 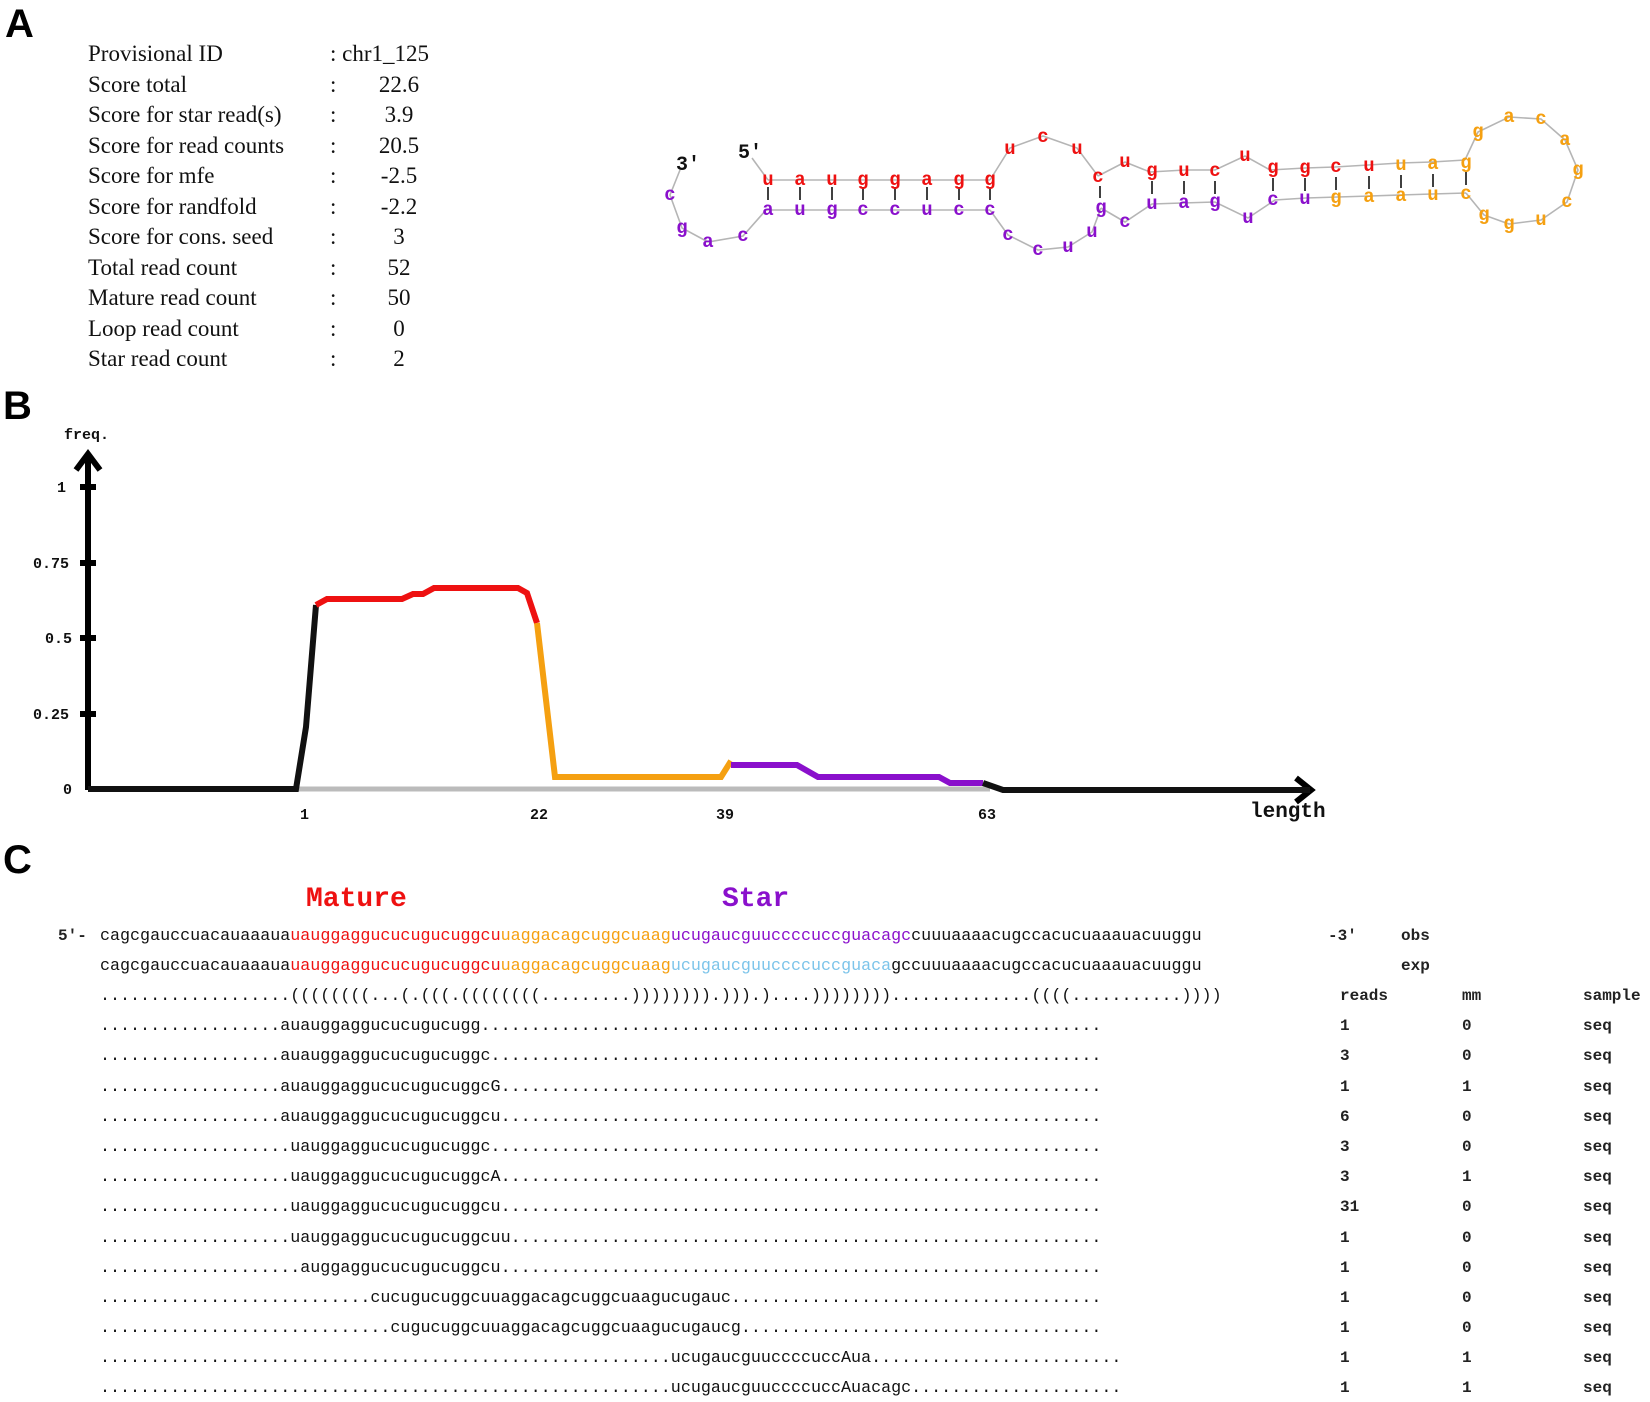 What do you see at coordinates (195, 966) in the screenshot?
I see `exp-flank5: cagcgauccuacauaaaua` at bounding box center [195, 966].